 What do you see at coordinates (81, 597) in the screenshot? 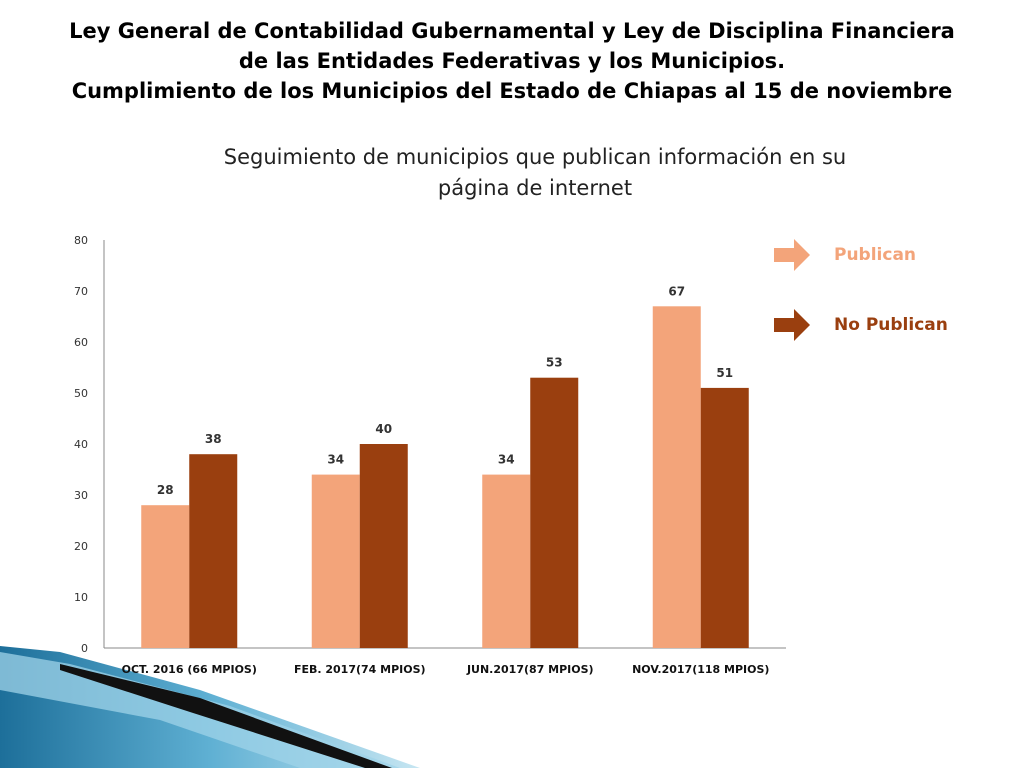
I see `y-tick-label: 10` at bounding box center [81, 597].